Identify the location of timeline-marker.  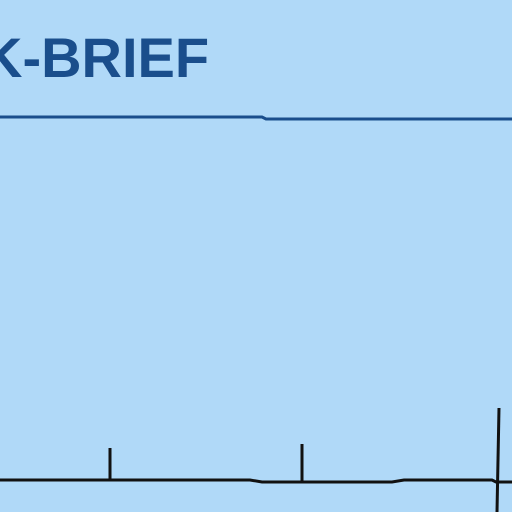
(498, 459).